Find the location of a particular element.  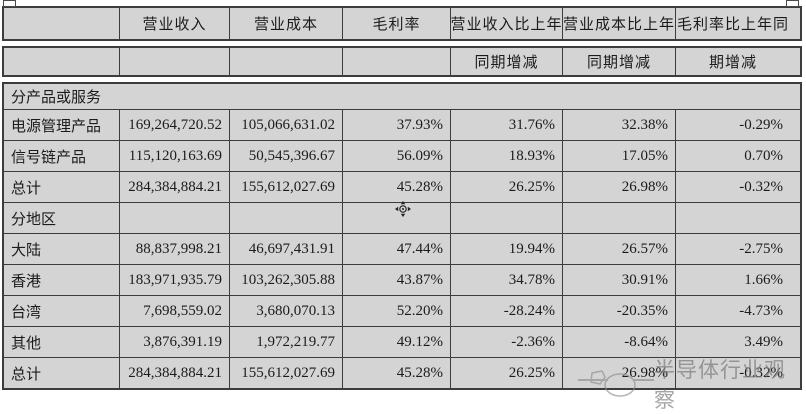

column-header: 期增减 is located at coordinates (732, 61).